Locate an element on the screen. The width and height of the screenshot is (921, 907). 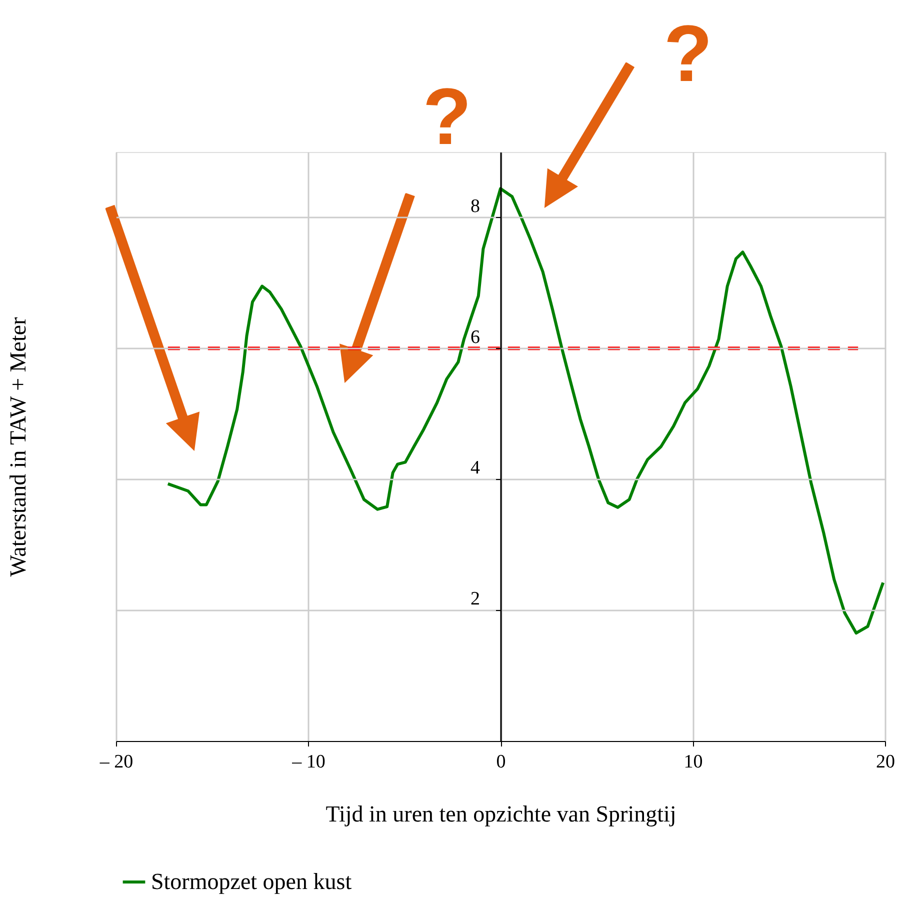
x-tick-label: – 10 is located at coordinates (308, 762).